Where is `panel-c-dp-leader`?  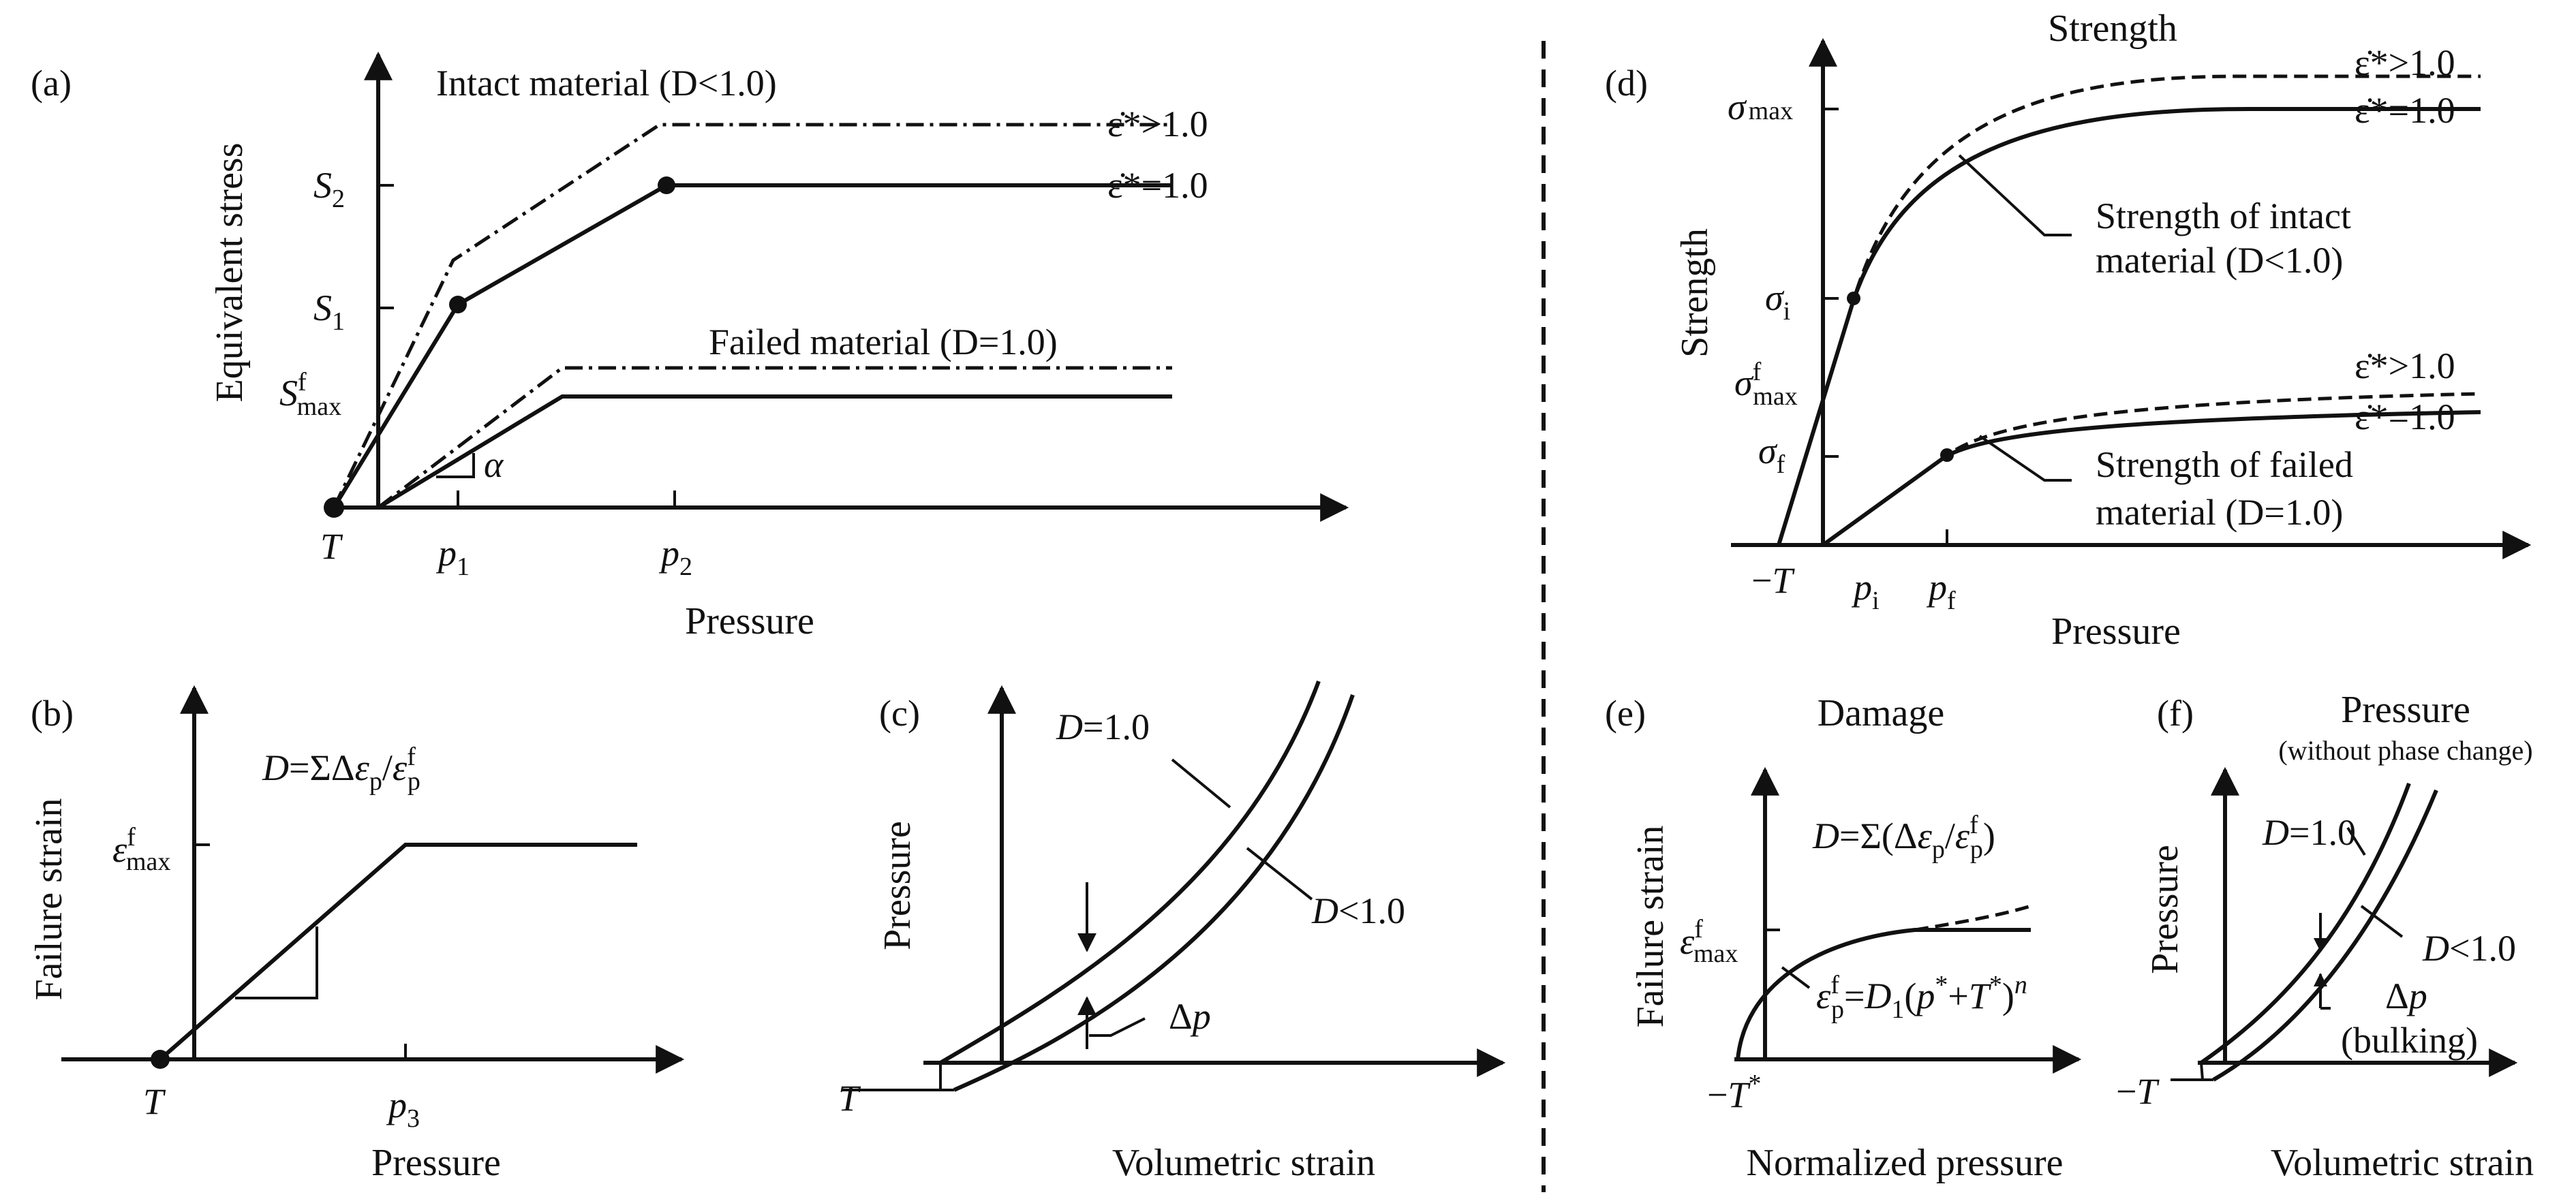 panel-c-dp-leader is located at coordinates (1117, 1027).